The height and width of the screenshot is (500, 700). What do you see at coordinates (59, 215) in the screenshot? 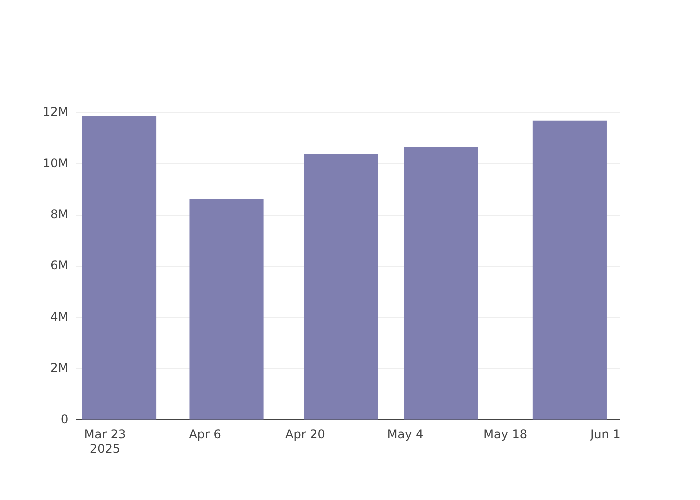
I see `y-tick-label: 8M` at bounding box center [59, 215].